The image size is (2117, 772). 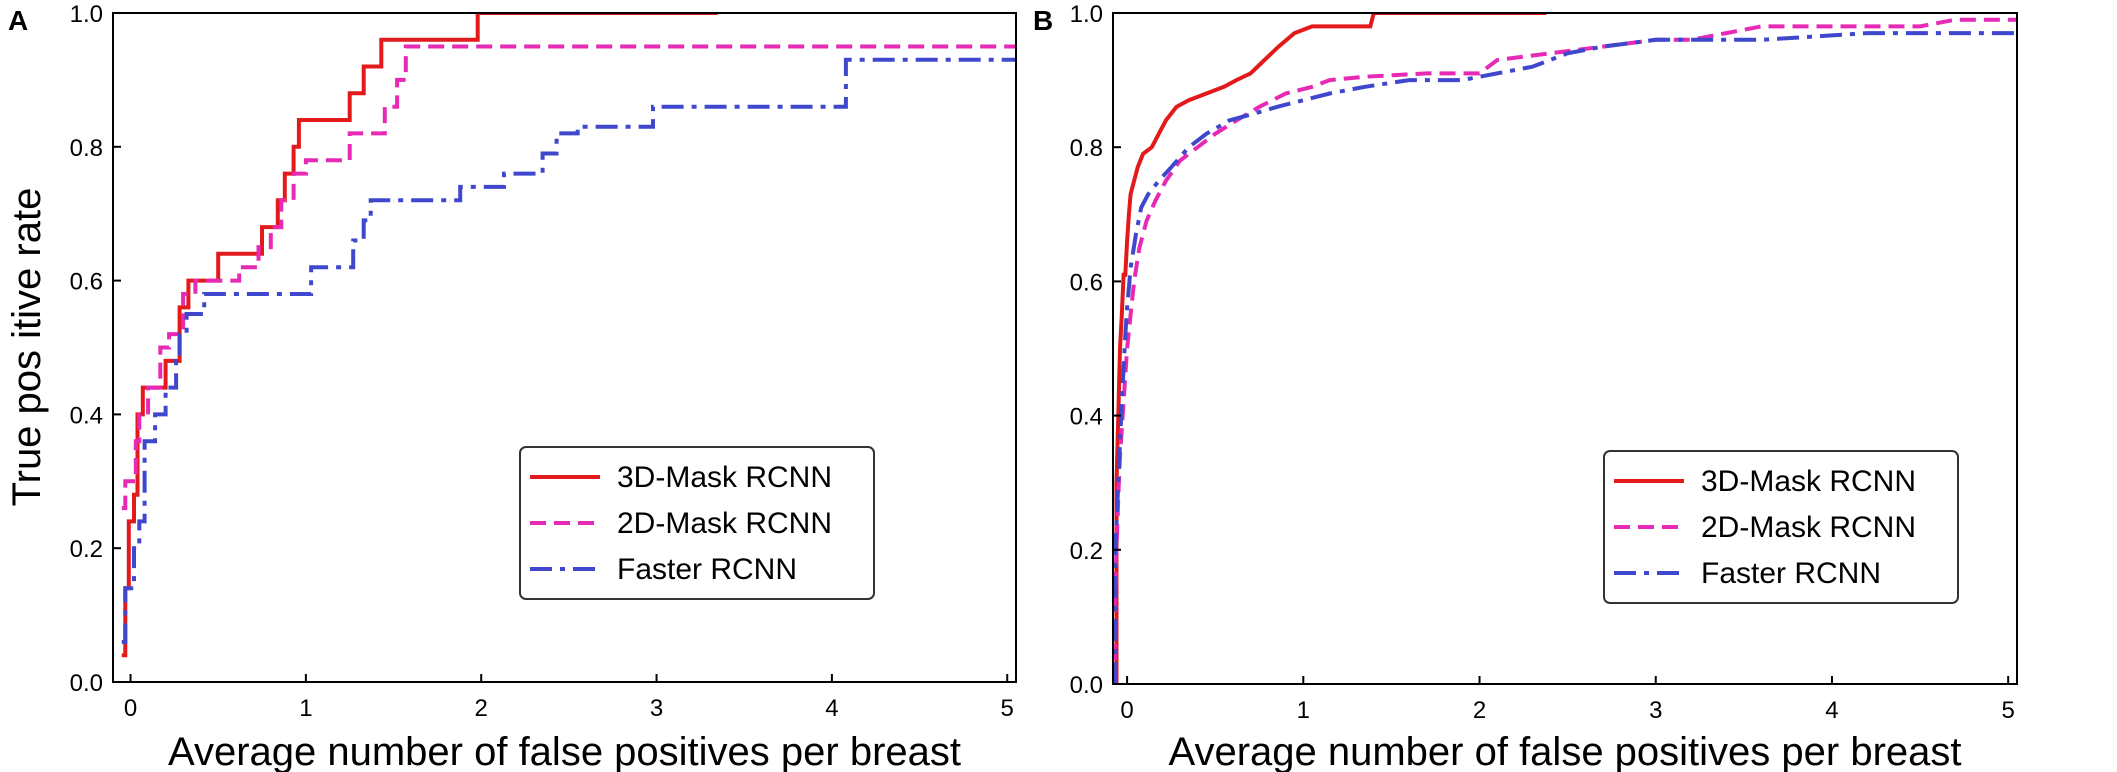 I want to click on panel-a-x-tick-label: 0, so click(x=130, y=708).